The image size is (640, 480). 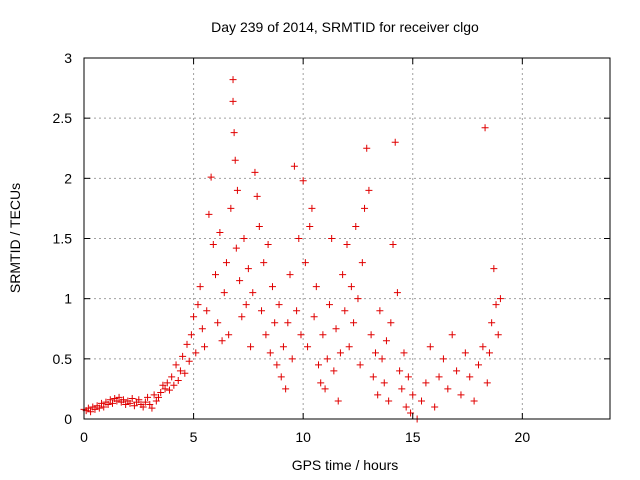 What do you see at coordinates (15, 238) in the screenshot?
I see `y-axis-label: SRMTID / TECUs` at bounding box center [15, 238].